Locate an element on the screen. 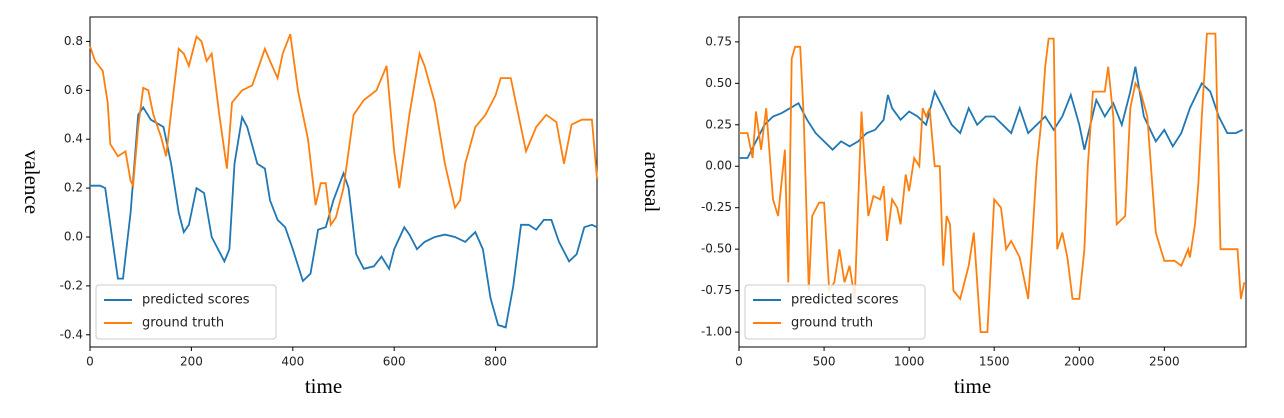 The height and width of the screenshot is (418, 1284). y-axis-label: arousal is located at coordinates (652, 182).